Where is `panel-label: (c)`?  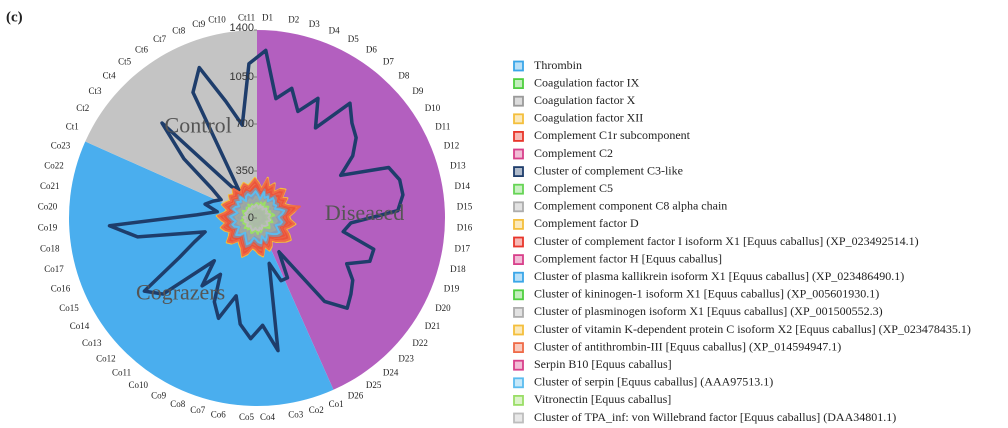
panel-label: (c) is located at coordinates (14, 17).